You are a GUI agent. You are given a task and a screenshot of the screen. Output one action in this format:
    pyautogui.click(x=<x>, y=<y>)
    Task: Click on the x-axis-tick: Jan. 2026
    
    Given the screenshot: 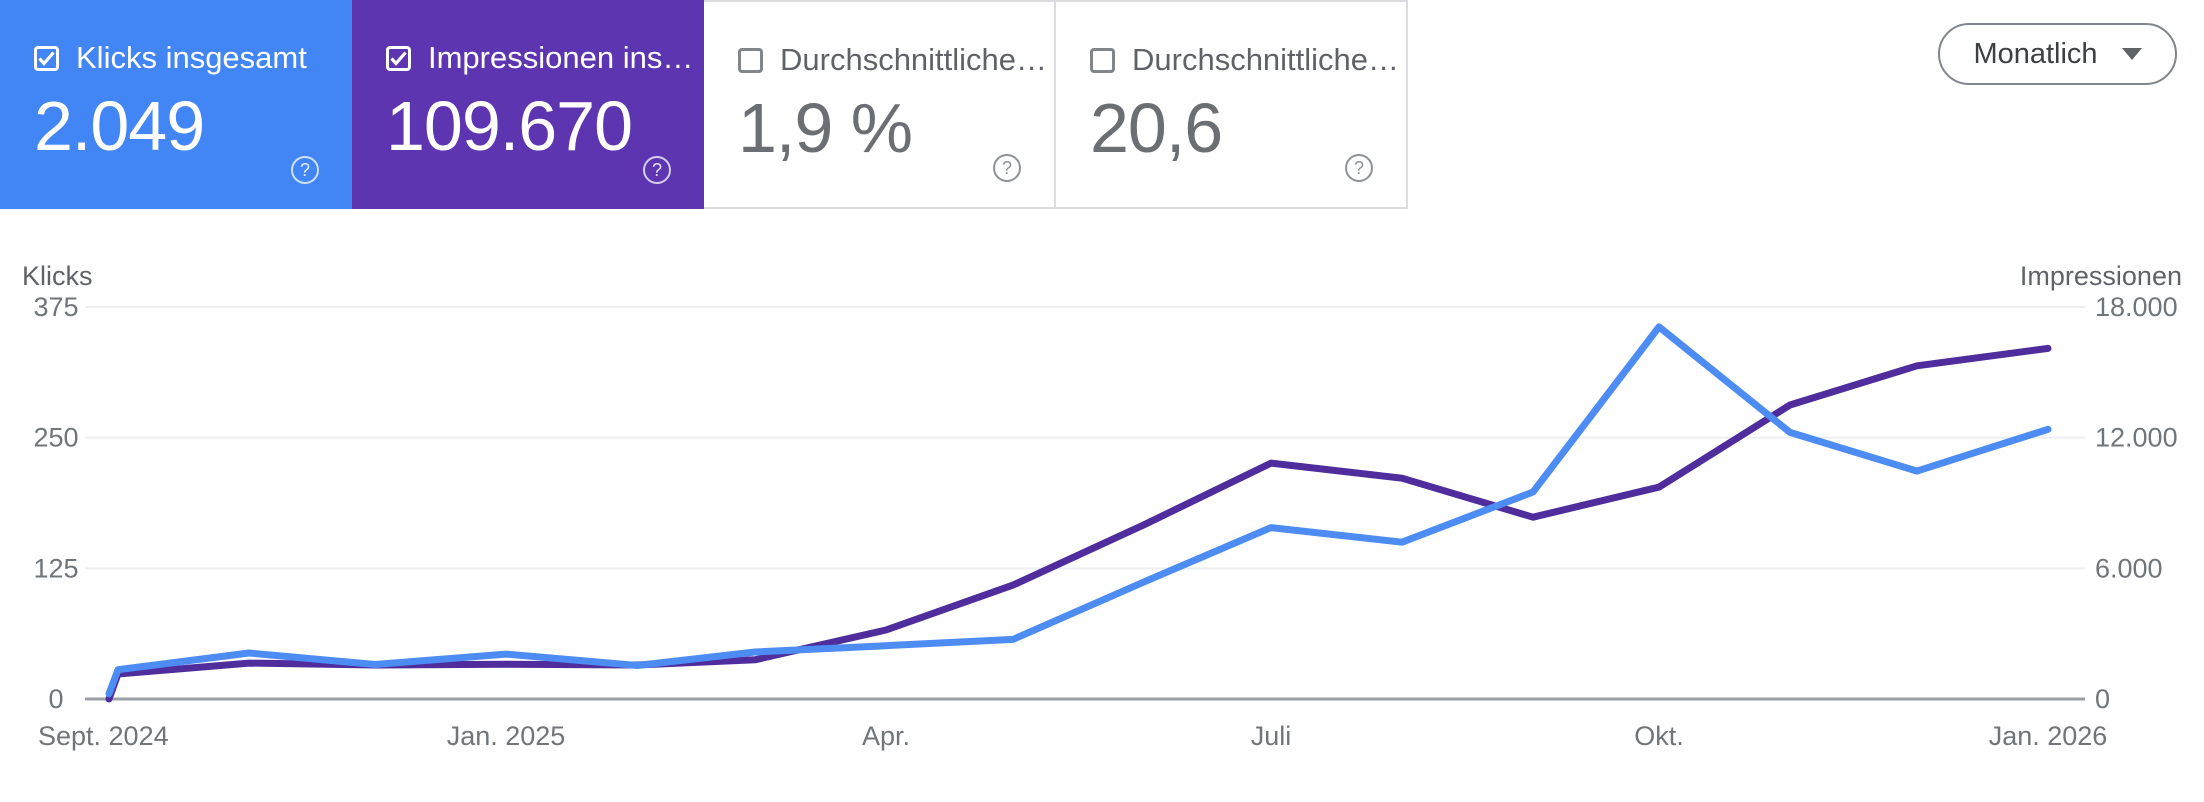 What is the action you would take?
    pyautogui.click(x=2048, y=736)
    